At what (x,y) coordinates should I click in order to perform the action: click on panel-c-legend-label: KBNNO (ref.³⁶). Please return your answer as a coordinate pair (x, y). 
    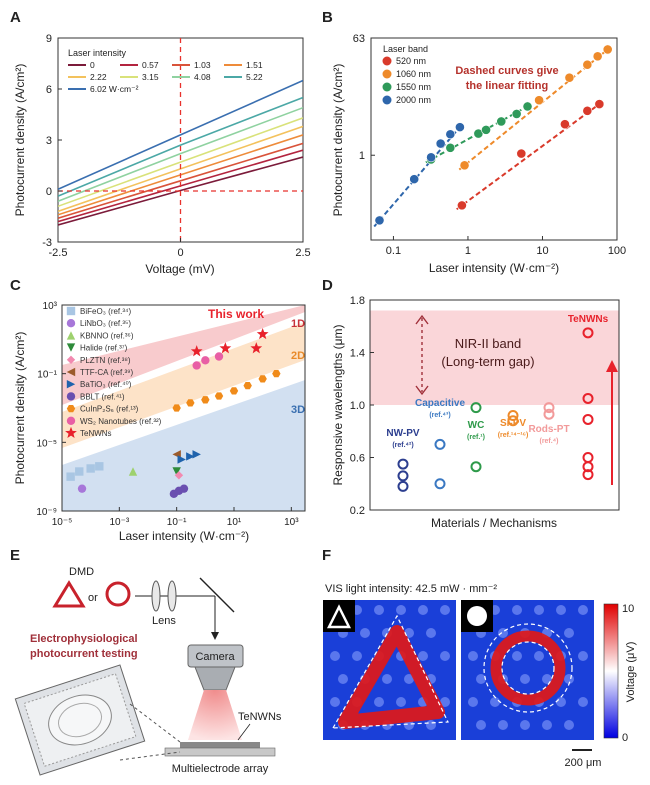
    Looking at the image, I should click on (107, 335).